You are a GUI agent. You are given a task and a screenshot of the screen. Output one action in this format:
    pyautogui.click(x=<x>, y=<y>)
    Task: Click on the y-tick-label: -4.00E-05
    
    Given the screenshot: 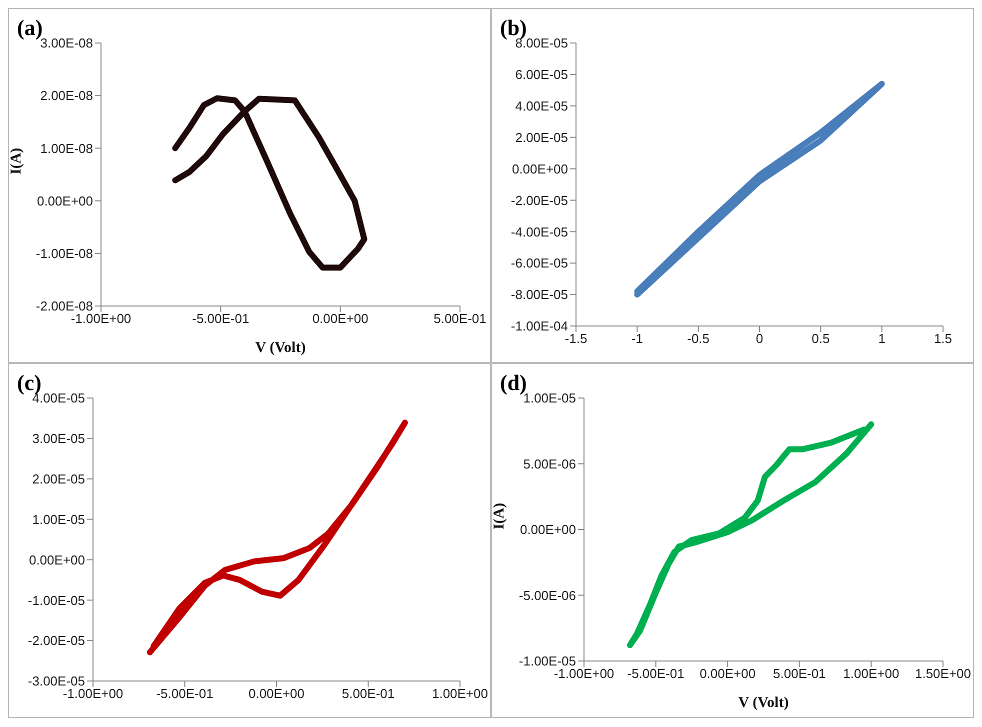 What is the action you would take?
    pyautogui.click(x=539, y=232)
    